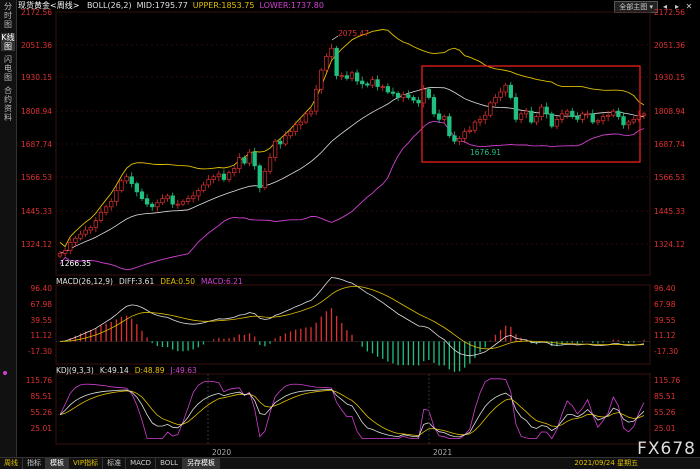 This screenshot has width=700, height=469. Describe the element at coordinates (669, 77) in the screenshot. I see `price-axis-label-right: 1930.15` at that location.